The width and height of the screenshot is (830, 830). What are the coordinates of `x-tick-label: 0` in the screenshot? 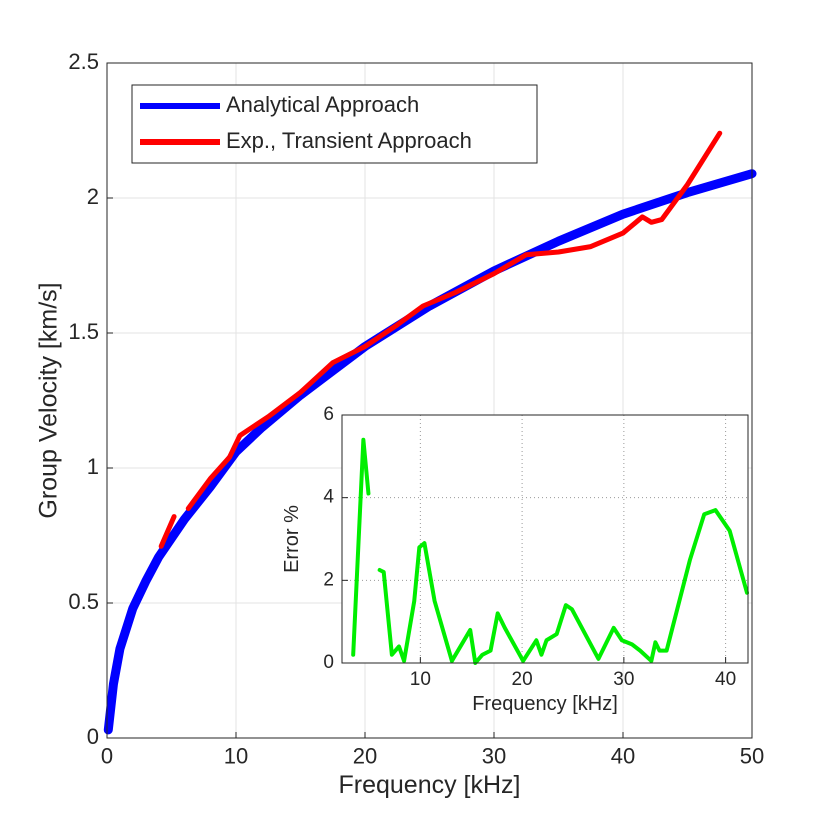 It's located at (107, 756).